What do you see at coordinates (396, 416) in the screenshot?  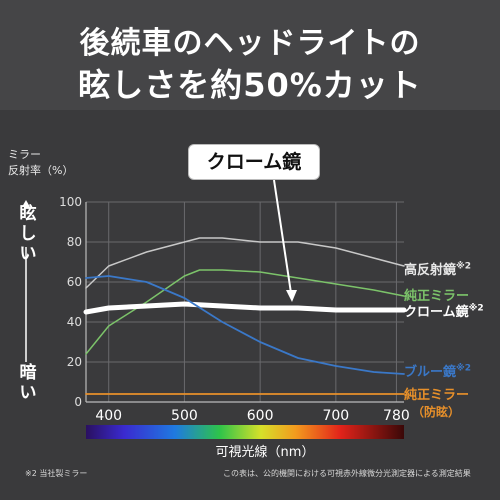 I see `x-tick-label-780: 780` at bounding box center [396, 416].